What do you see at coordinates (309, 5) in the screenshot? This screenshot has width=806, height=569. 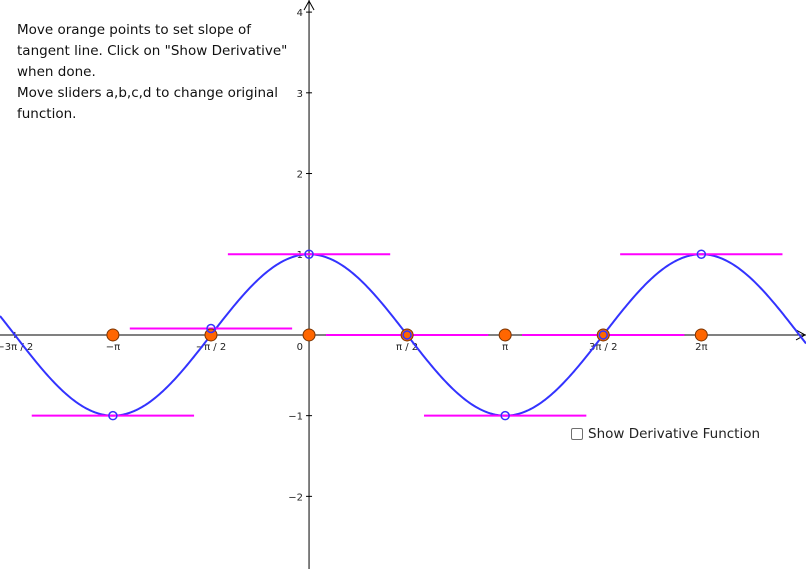 I see `y-axis-arrow` at bounding box center [309, 5].